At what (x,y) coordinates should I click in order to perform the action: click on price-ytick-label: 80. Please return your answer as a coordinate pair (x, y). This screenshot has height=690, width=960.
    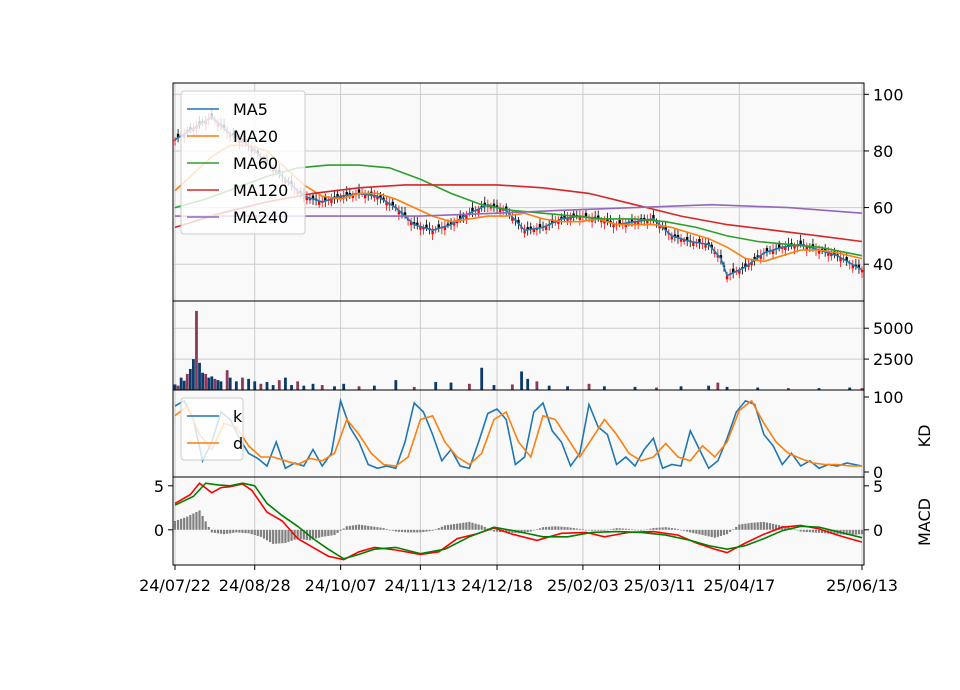
    Looking at the image, I should click on (883, 151).